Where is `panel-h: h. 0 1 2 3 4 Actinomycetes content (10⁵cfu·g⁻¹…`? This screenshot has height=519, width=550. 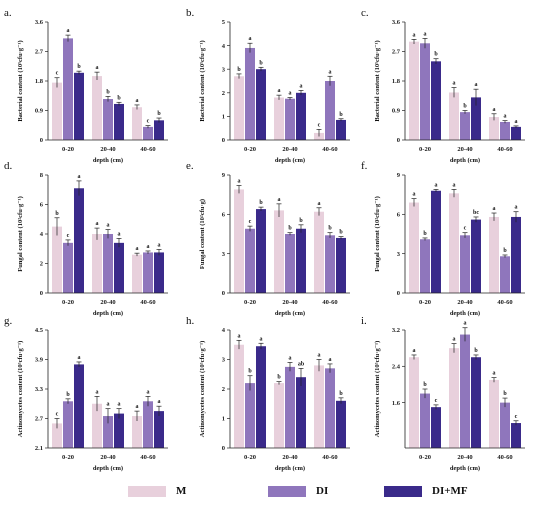 panel-h: h. 0 1 2 3 4 Actinomycetes content (10⁵cfu·g⁻¹… is located at coordinates (268, 393).